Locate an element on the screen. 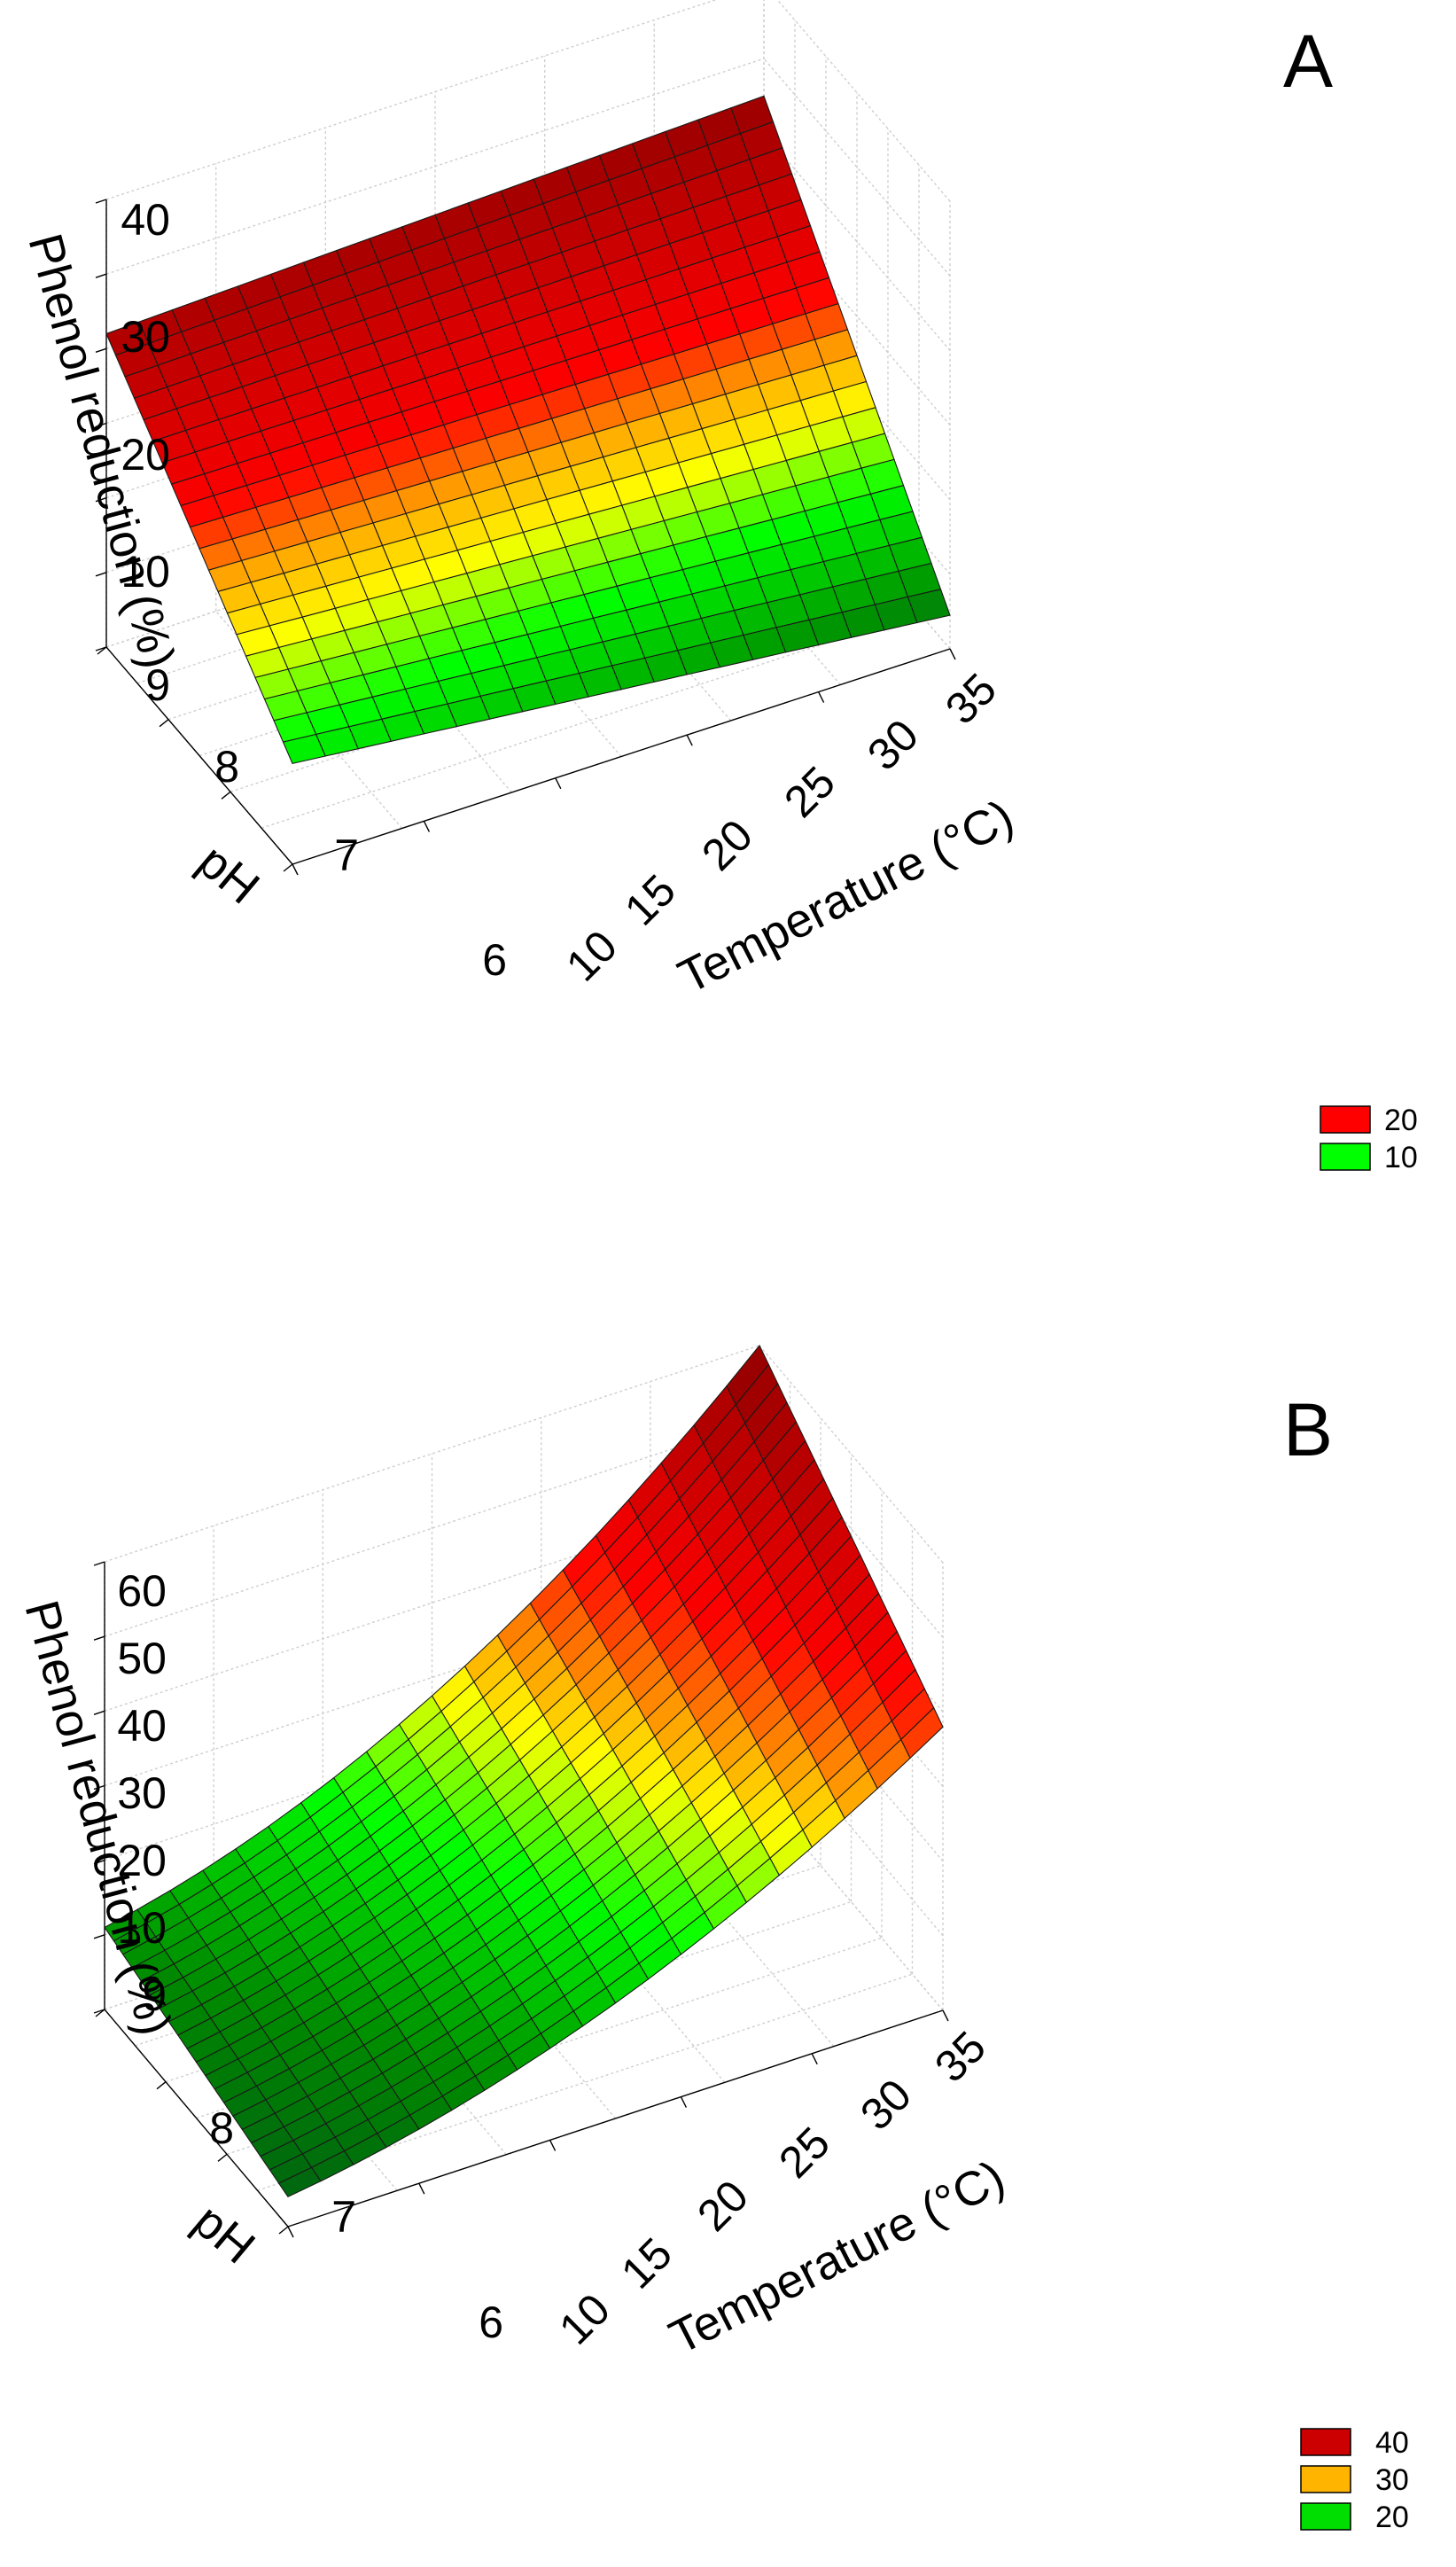 The height and width of the screenshot is (2567, 1456). panel-label-b: B is located at coordinates (1308, 1429).